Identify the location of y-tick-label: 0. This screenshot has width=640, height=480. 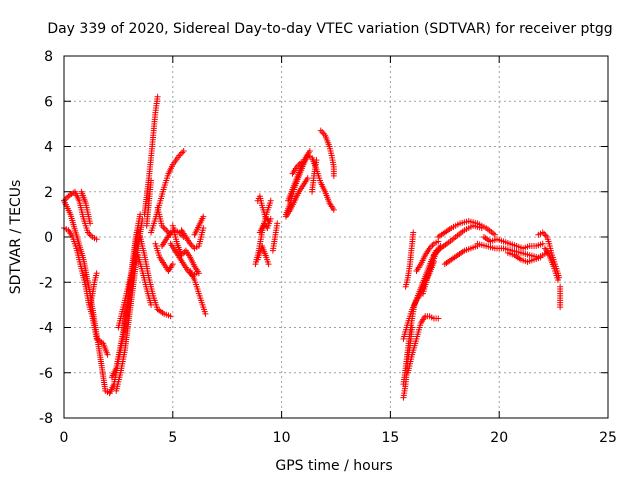
(48, 238).